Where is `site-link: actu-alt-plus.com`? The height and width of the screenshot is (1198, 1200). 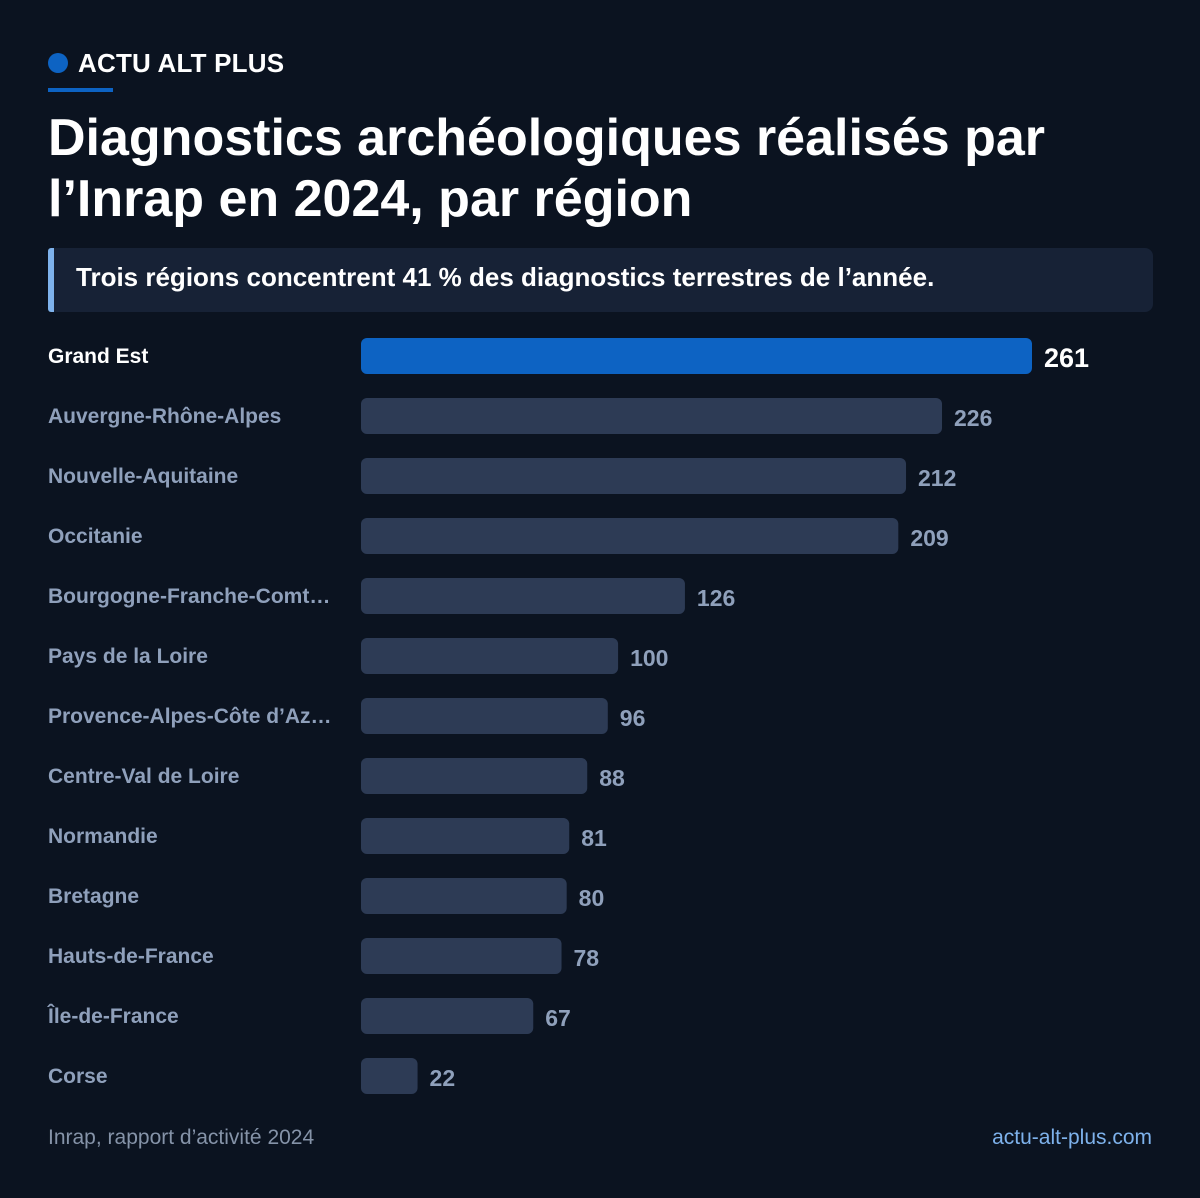
site-link: actu-alt-plus.com is located at coordinates (1072, 1137).